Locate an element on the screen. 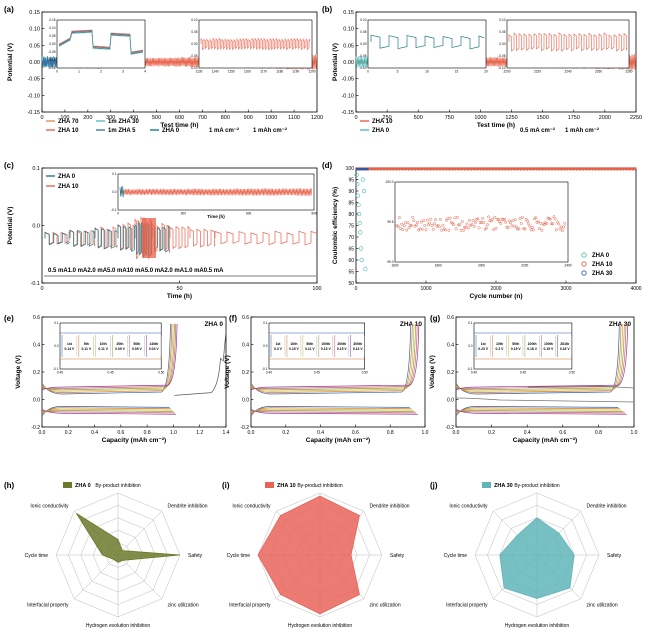 Image resolution: width=650 pixels, height=639 pixels. inset-x-tick-label: 1150 is located at coordinates (231, 72).